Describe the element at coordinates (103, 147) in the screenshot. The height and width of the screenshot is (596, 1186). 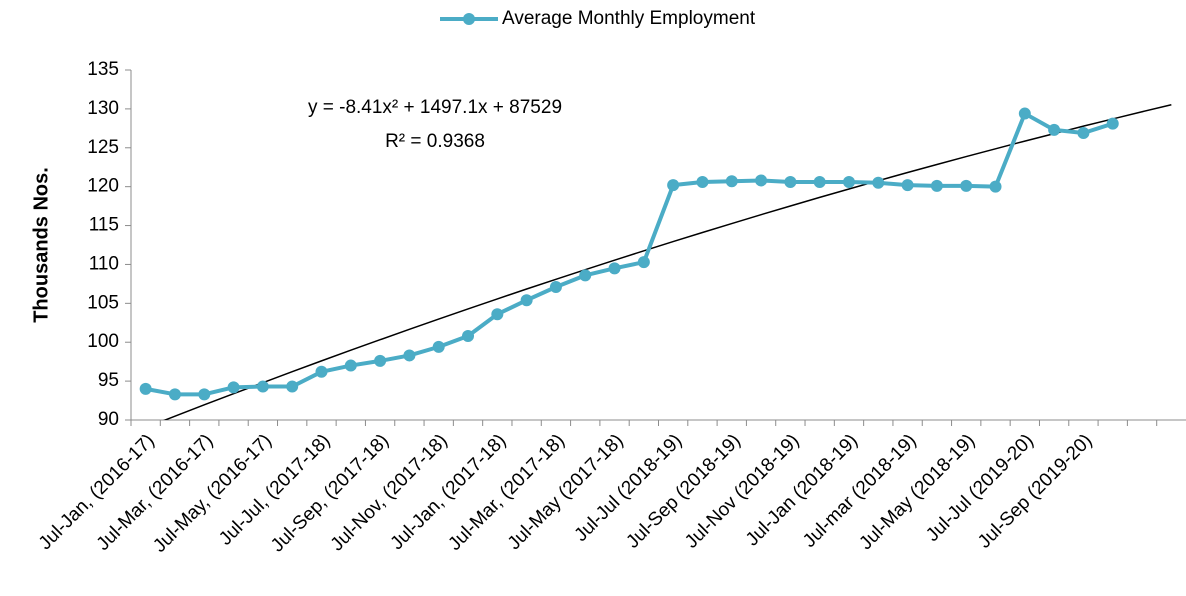
I see `y-tick-label: 125` at that location.